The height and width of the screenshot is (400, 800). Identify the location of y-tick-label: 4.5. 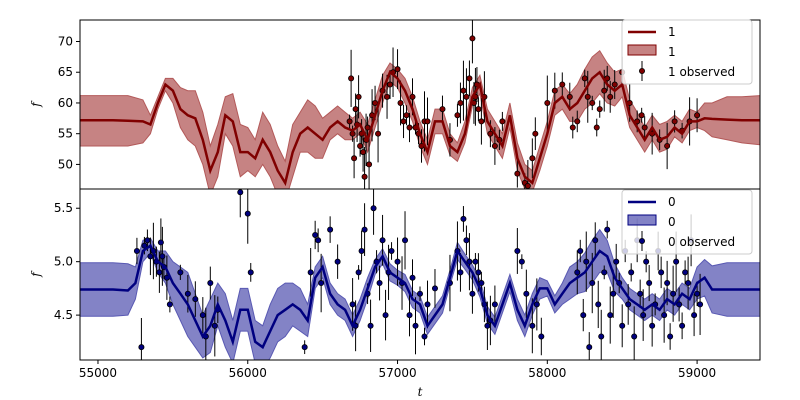
(63, 315).